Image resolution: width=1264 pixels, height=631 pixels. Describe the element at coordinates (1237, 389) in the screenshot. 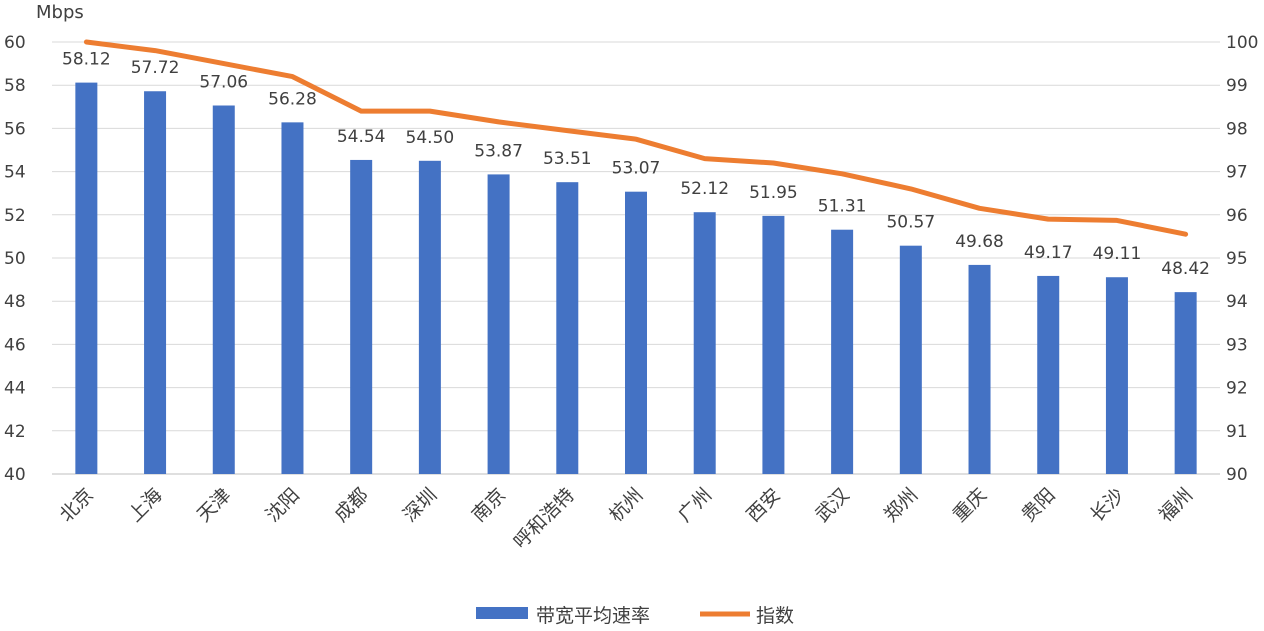

I see `y-right-tick-label: 92` at that location.